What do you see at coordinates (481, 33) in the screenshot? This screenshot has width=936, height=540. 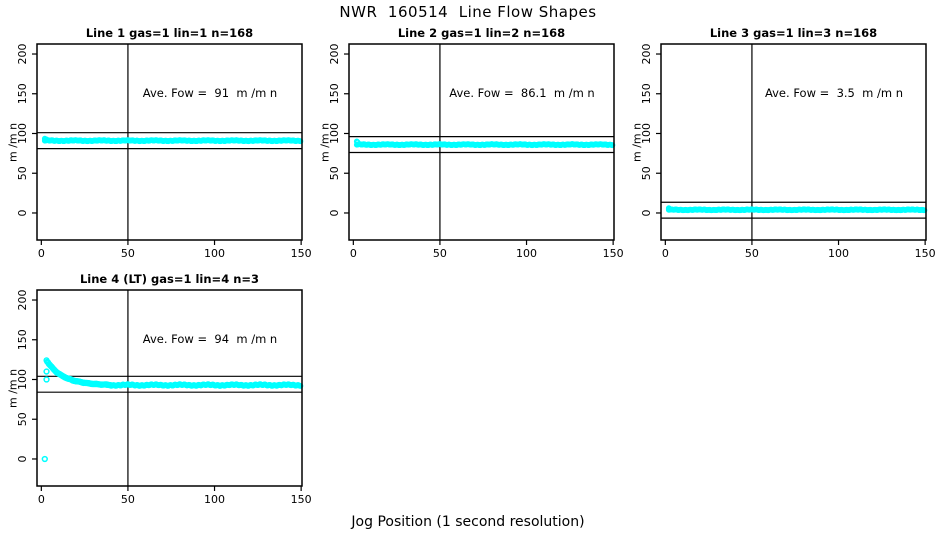 I see `subplot-title: Line 2 gas=1 lin=2 n=168` at bounding box center [481, 33].